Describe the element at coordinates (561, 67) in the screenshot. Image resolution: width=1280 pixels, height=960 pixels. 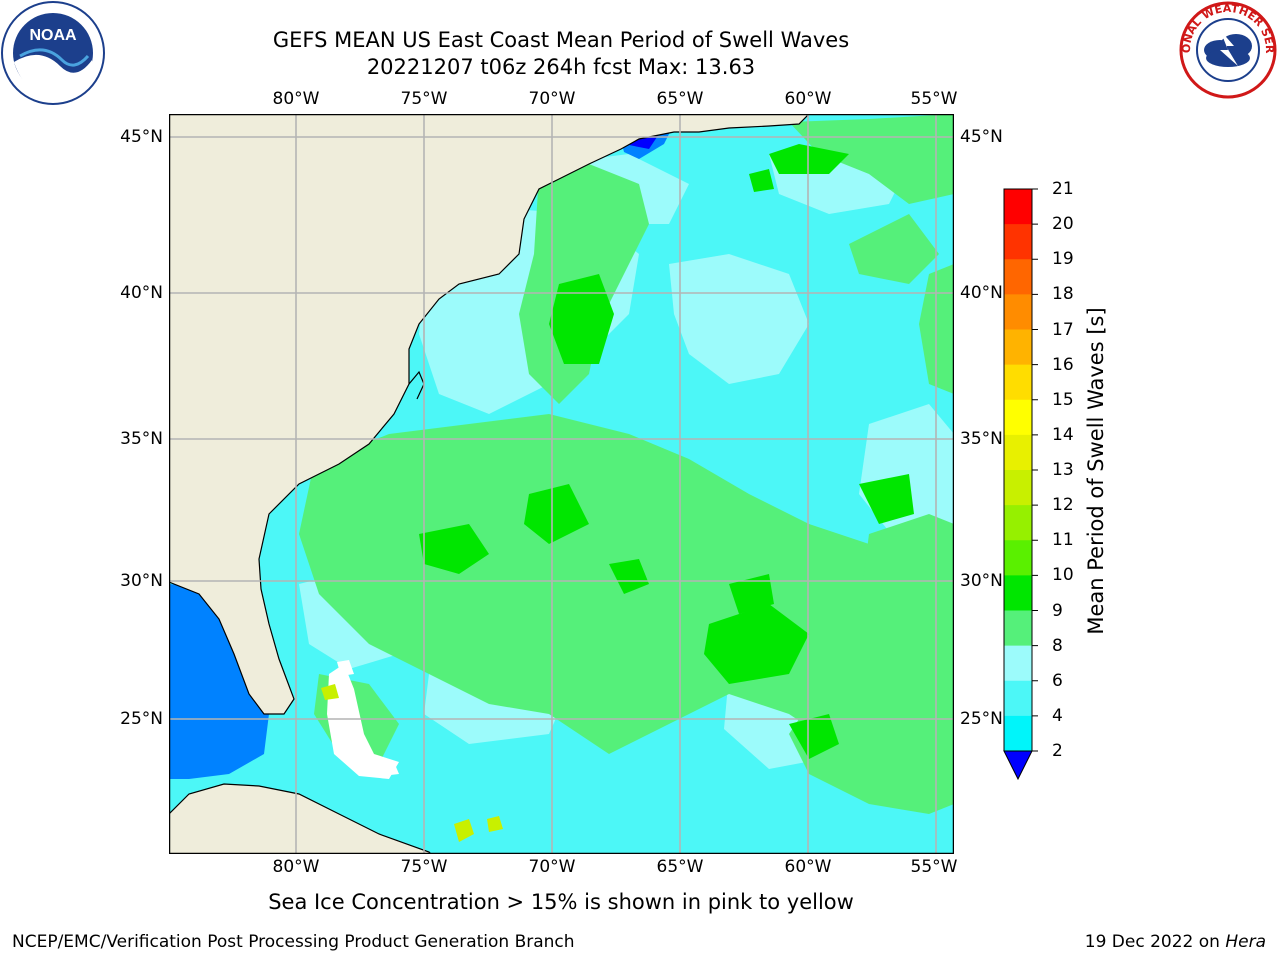
I see `chart-subtitle: 20221207 t06z 264h fcst Max: 13.63` at that location.